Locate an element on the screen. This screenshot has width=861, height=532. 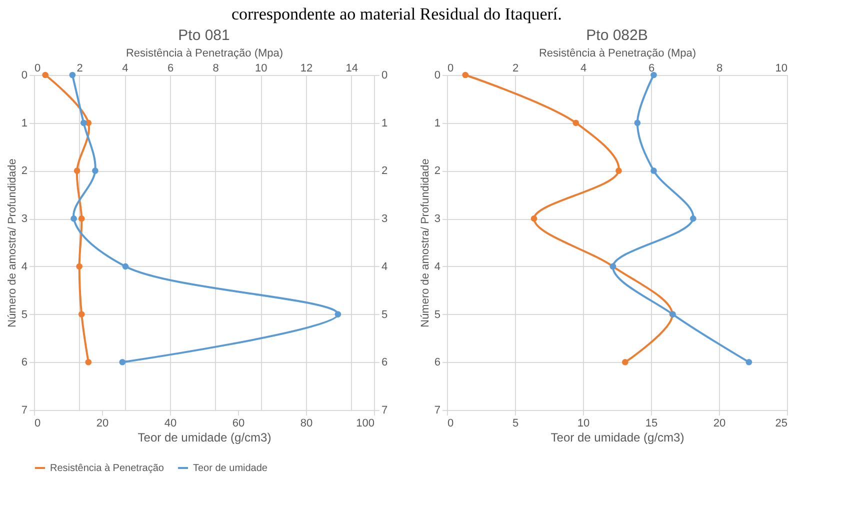
y2-tick-label: 3 is located at coordinates (385, 219).